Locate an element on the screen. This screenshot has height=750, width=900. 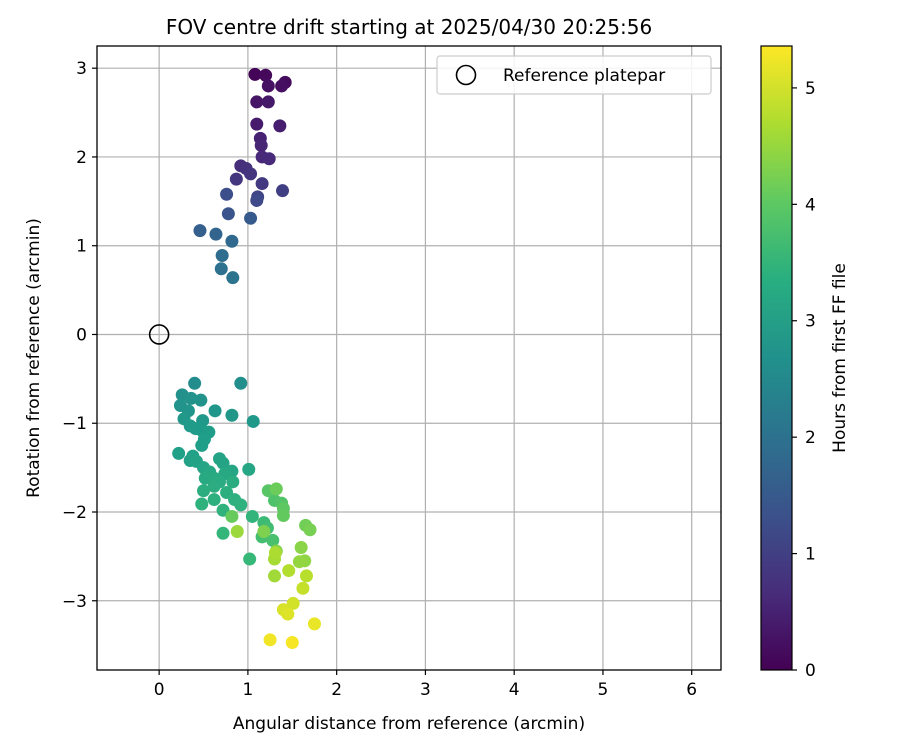
y-tick-label: 3 is located at coordinates (81, 69).